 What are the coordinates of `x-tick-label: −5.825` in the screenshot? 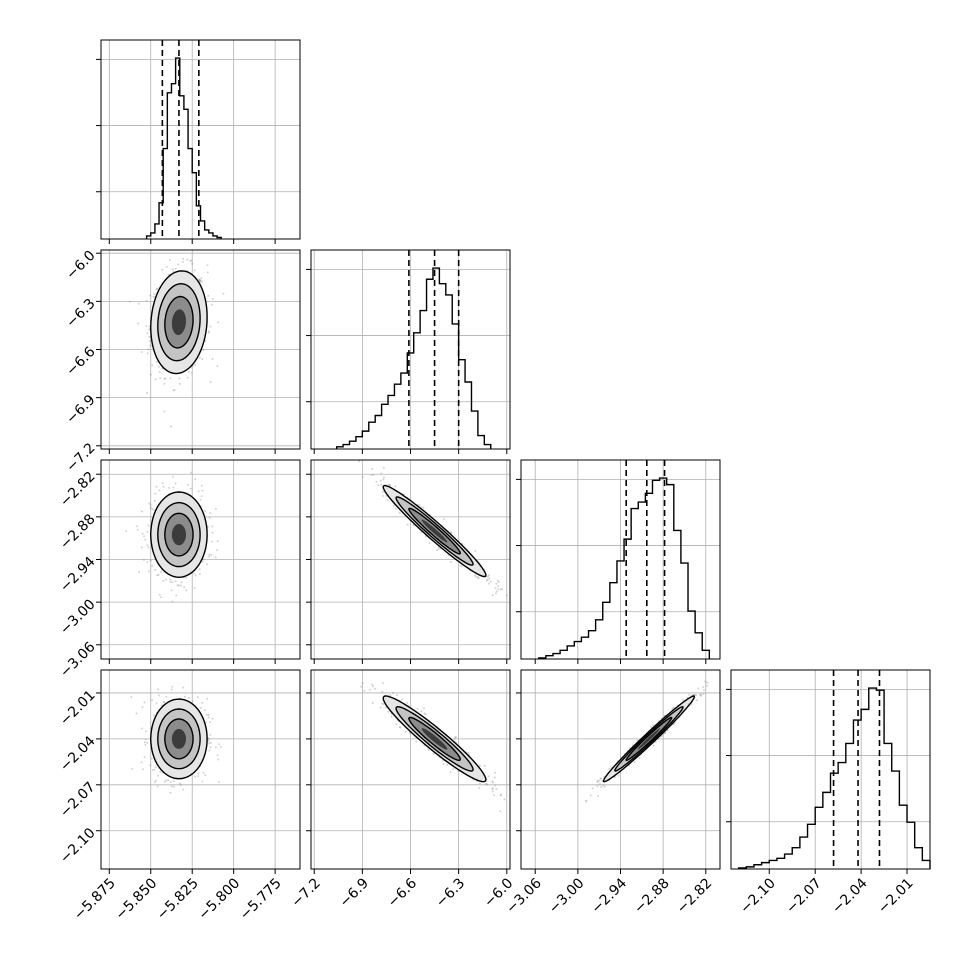 It's located at (178, 899).